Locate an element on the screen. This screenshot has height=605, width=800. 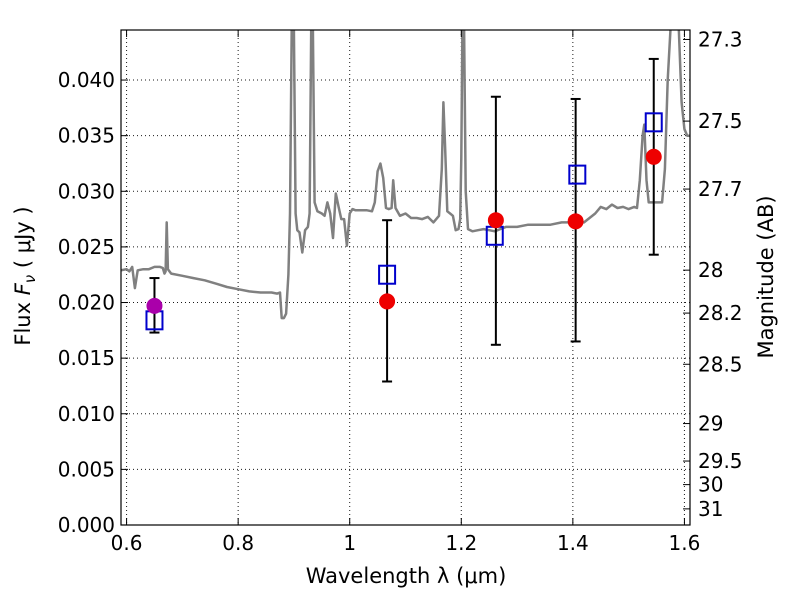
y-tick-label: 0.040 is located at coordinates (86, 80).